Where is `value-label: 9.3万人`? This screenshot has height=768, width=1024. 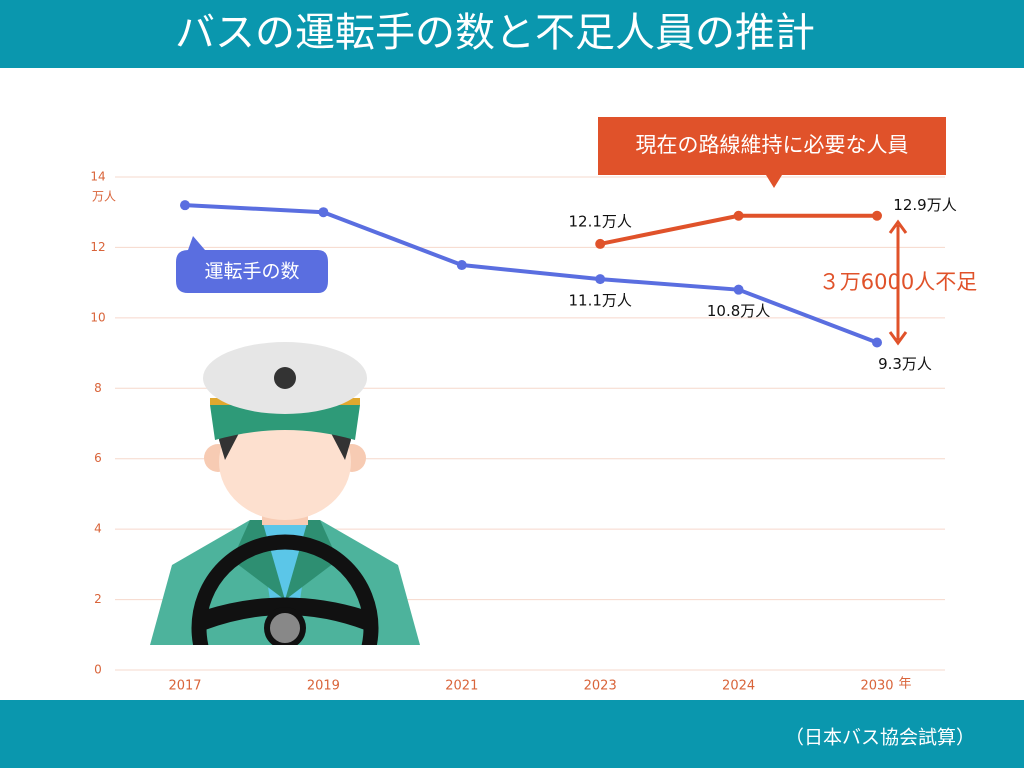 value-label: 9.3万人 is located at coordinates (905, 364).